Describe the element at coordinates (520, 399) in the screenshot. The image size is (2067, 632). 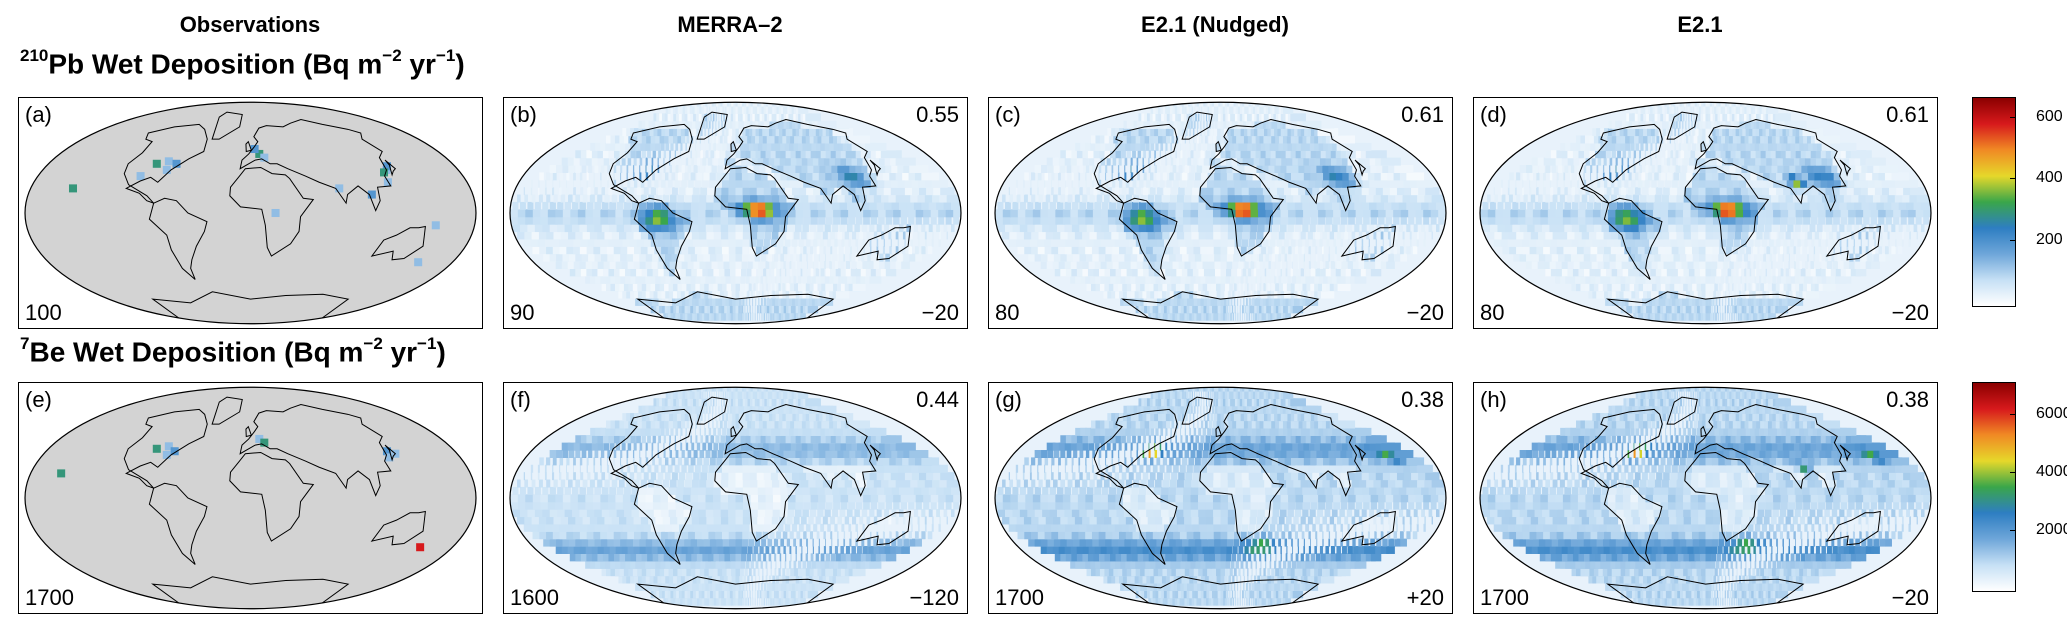
I see `panel-label: (f)` at that location.